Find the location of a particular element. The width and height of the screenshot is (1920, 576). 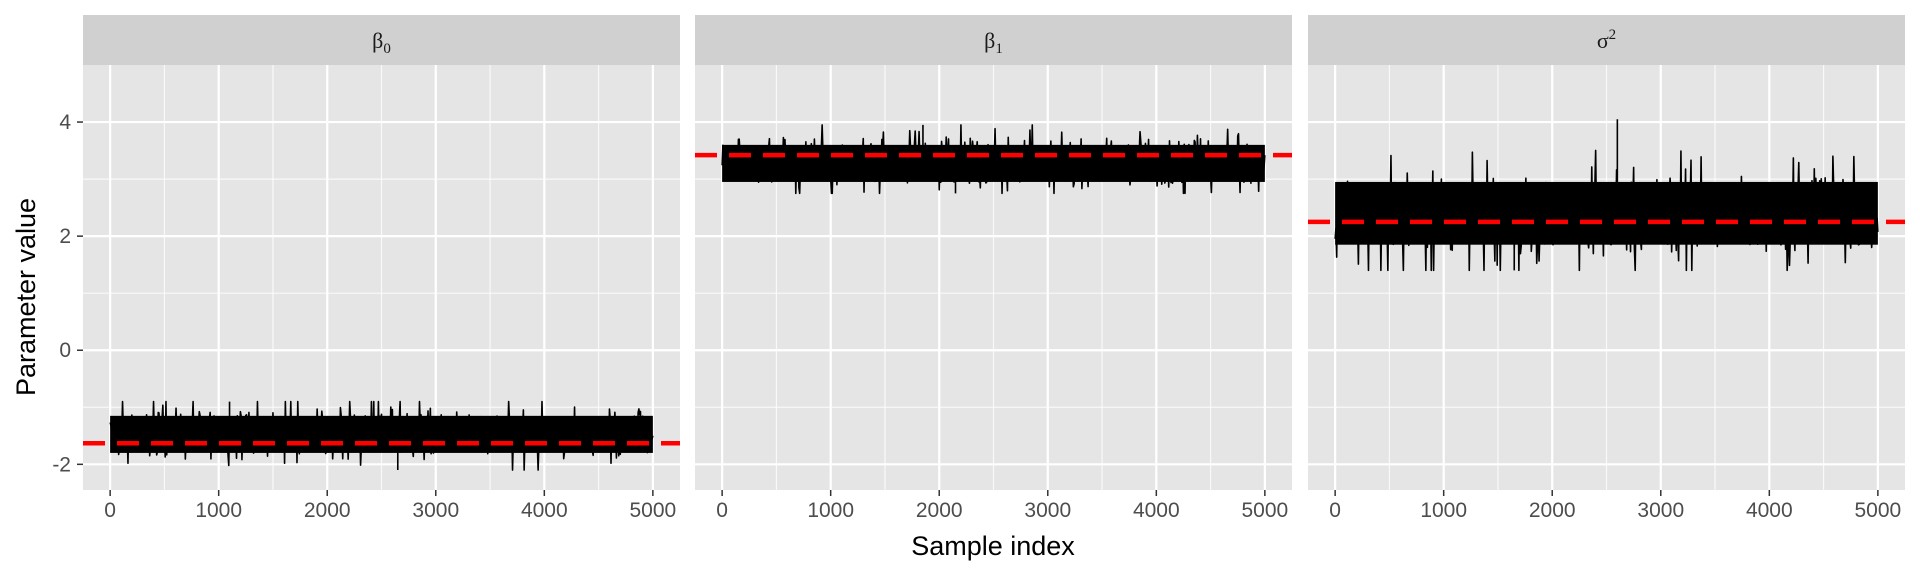

y-tick-label: 0 is located at coordinates (65, 350).